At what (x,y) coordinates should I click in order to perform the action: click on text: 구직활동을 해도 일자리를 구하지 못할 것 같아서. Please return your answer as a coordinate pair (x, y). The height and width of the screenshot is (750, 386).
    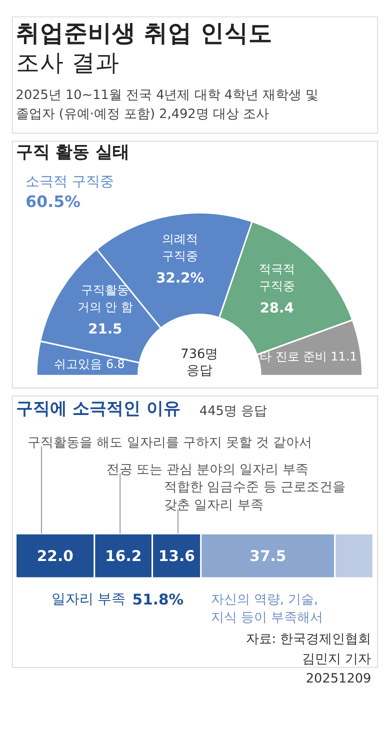
    Looking at the image, I should click on (170, 443).